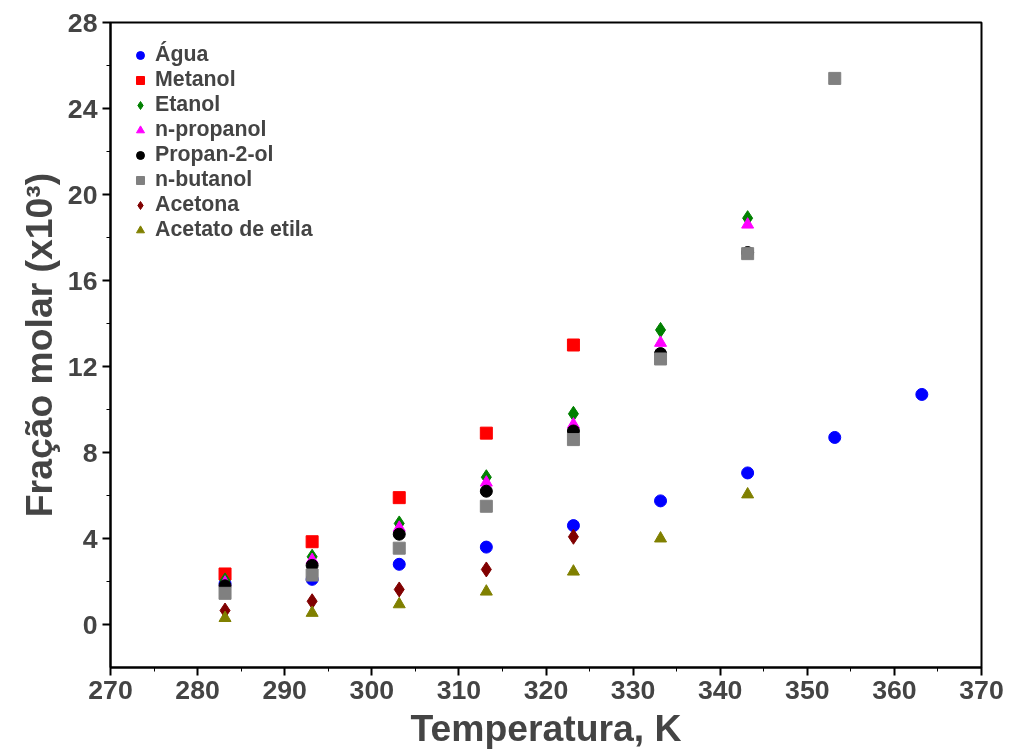 Image resolution: width=1011 pixels, height=751 pixels. What do you see at coordinates (90, 624) in the screenshot?
I see `y-tick-label: 0` at bounding box center [90, 624].